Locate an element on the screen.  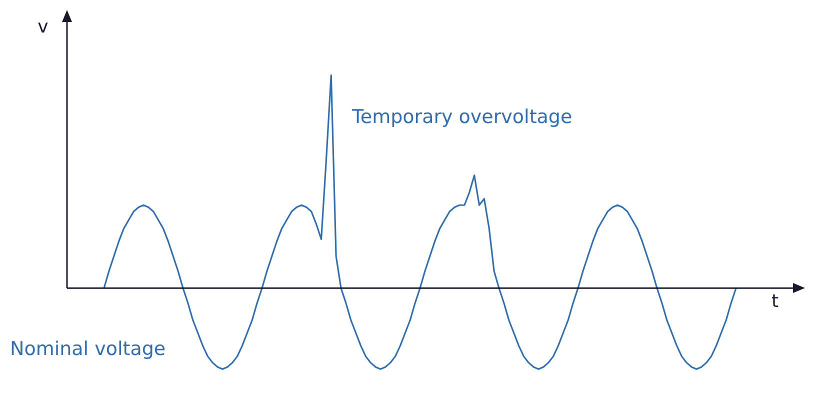
x-axis-title: t is located at coordinates (775, 301).